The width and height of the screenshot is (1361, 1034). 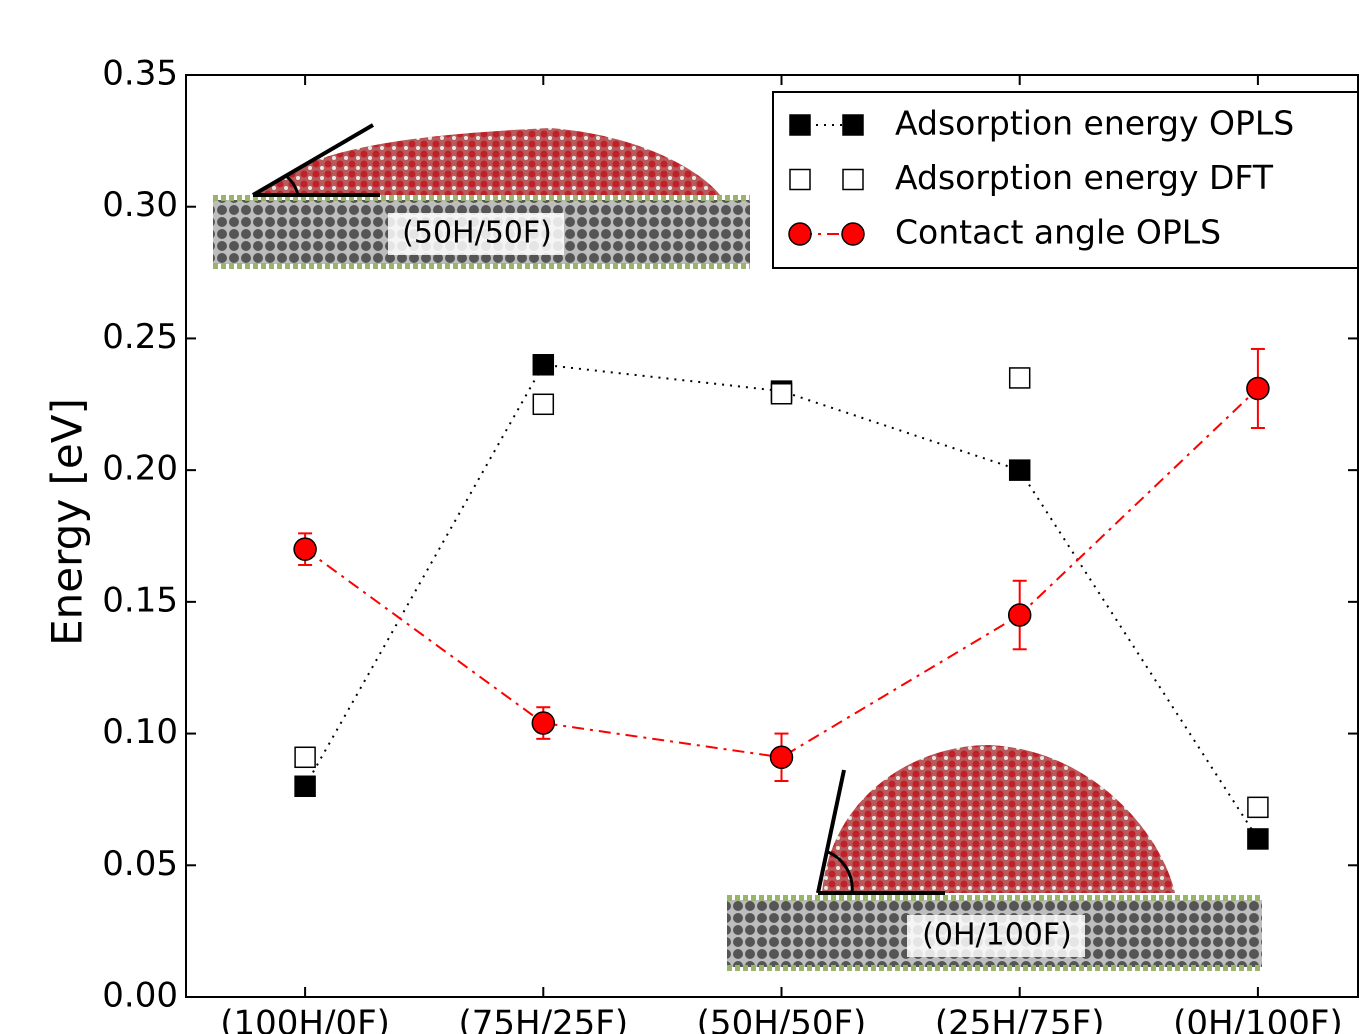 I want to click on y-tick-label: 0.05, so click(x=140, y=864).